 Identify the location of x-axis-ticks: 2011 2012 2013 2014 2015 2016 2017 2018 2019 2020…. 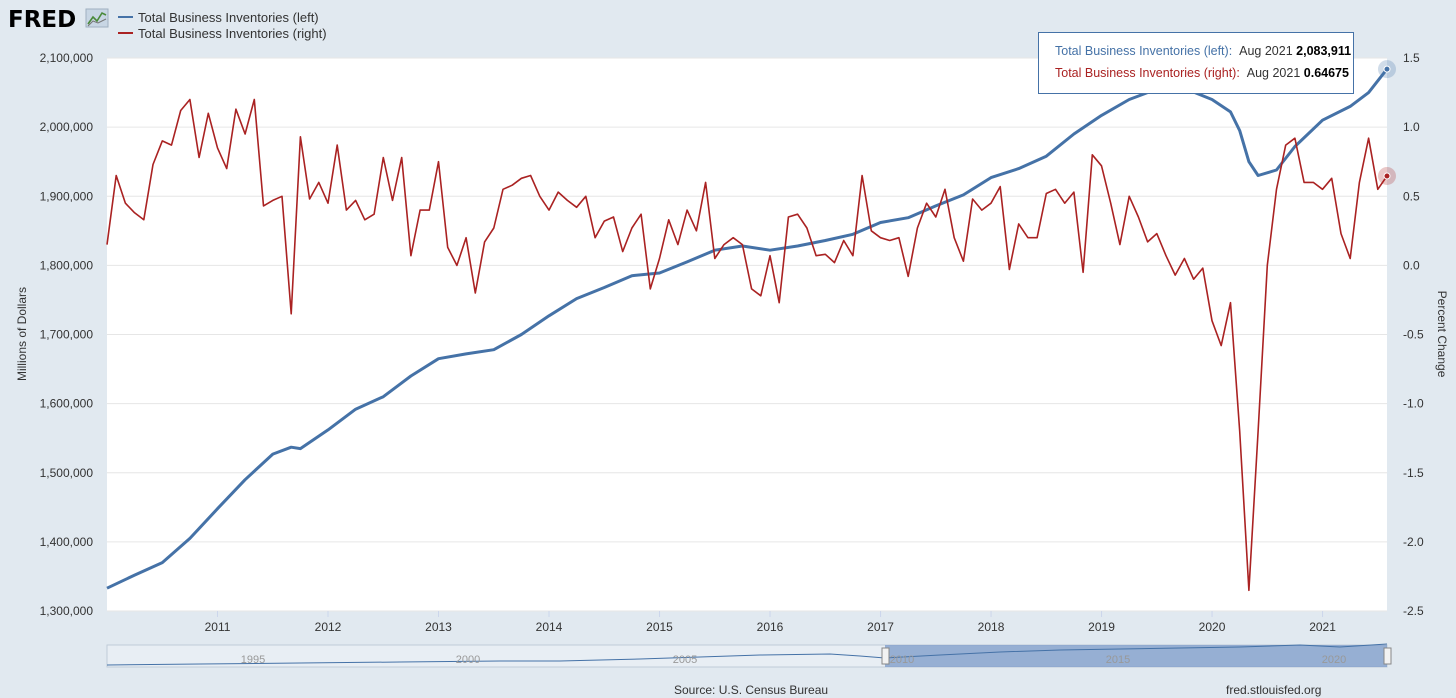
(770, 622).